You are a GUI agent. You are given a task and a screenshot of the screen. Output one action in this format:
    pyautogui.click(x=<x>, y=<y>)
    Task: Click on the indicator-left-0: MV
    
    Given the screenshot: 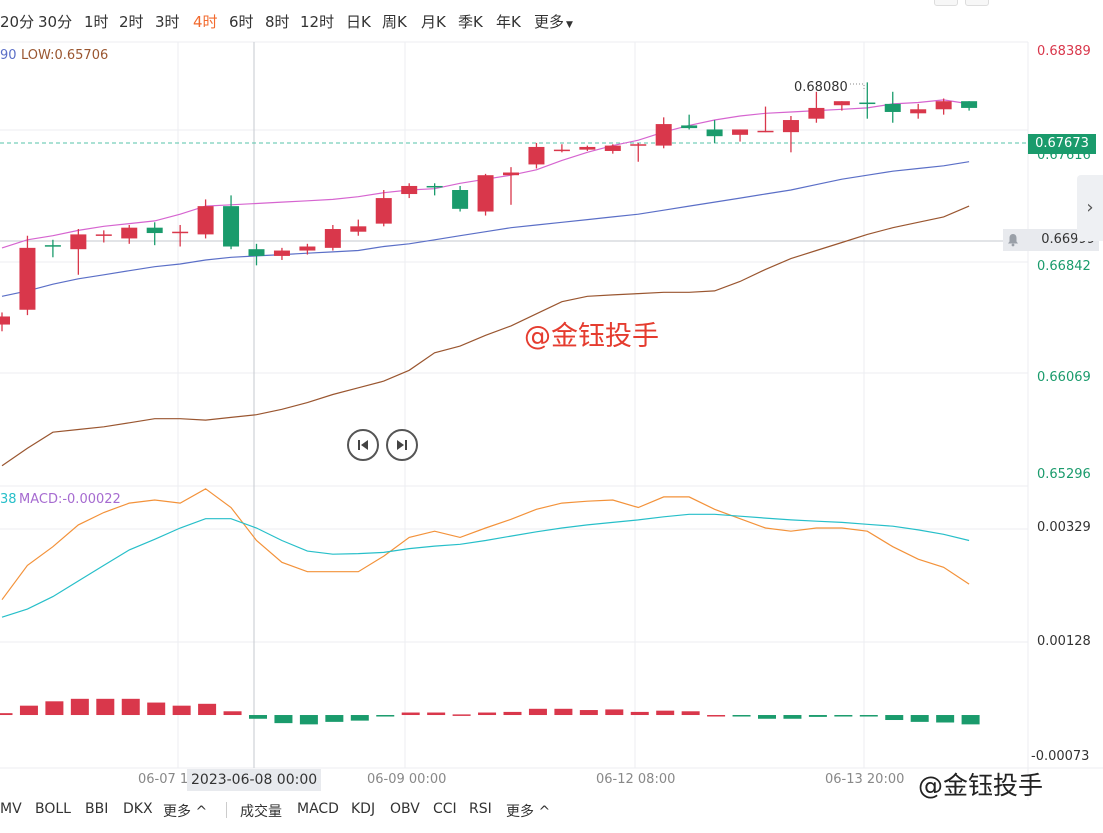 What is the action you would take?
    pyautogui.click(x=11, y=809)
    